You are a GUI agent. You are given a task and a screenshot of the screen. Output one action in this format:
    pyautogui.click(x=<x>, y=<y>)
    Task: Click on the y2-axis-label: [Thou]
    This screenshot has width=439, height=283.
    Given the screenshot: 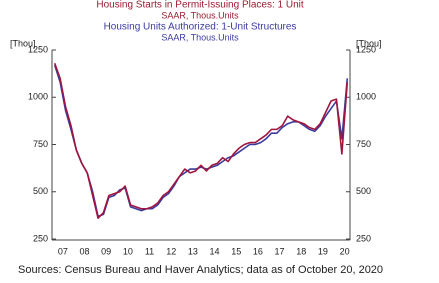 What is the action you would take?
    pyautogui.click(x=369, y=43)
    